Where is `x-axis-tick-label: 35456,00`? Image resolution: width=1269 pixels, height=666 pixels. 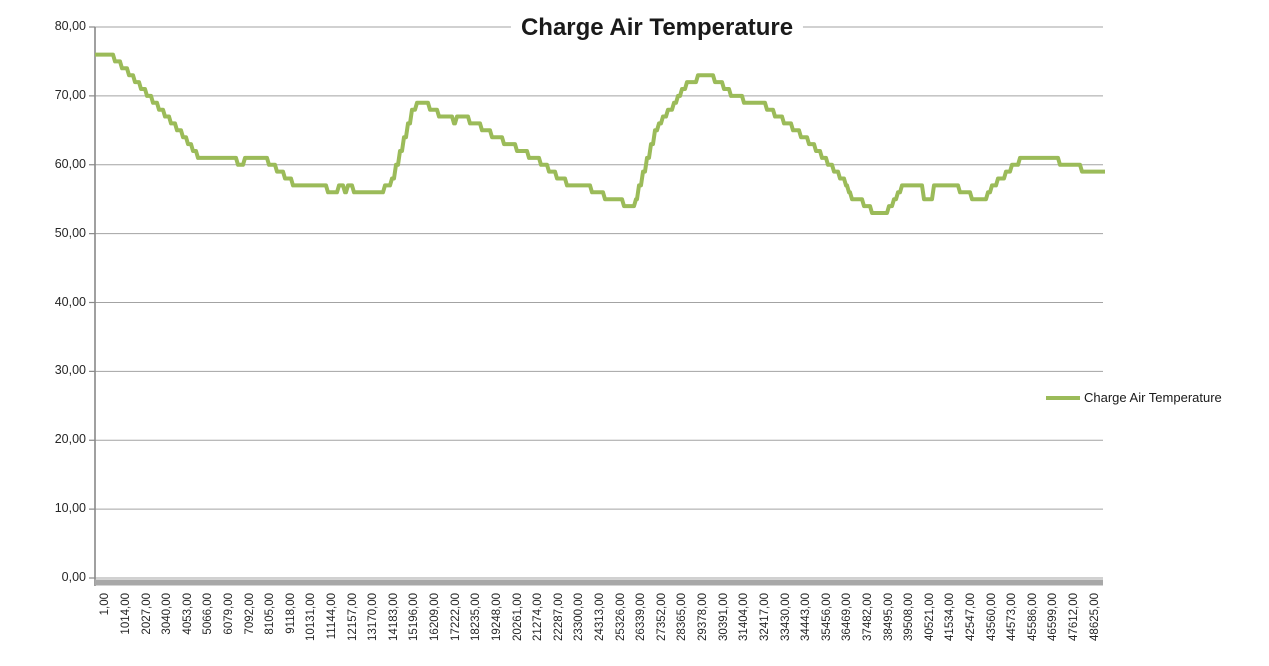
x-axis-tick-label: 35456,00 is located at coordinates (826, 617).